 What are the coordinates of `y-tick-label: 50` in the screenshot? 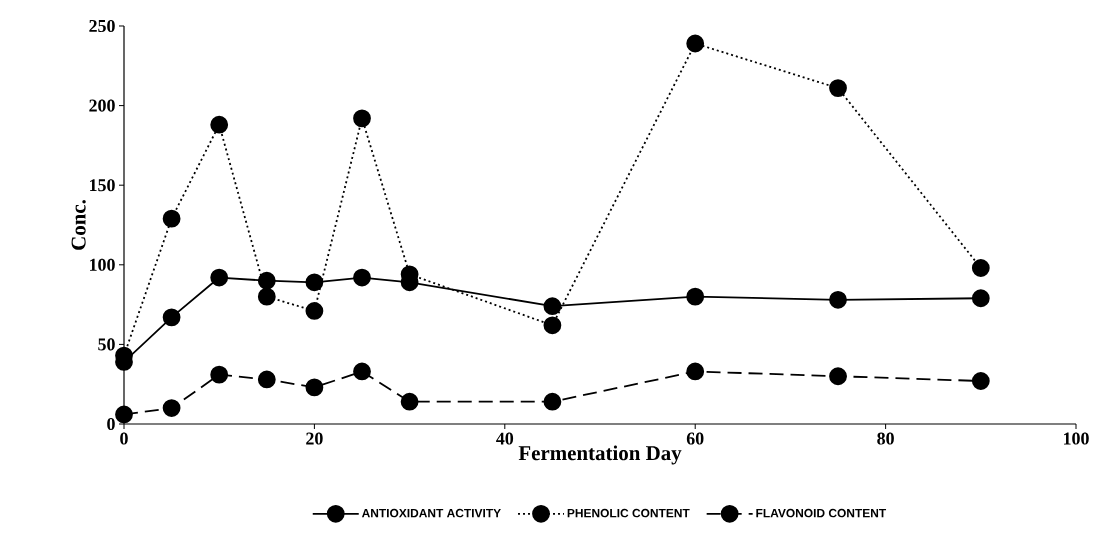 It's located at (106, 344).